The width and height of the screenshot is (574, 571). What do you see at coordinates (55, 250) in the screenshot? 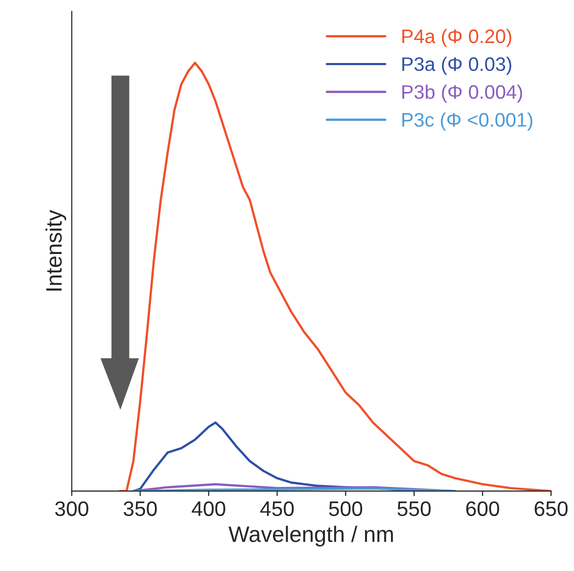
I see `y-axis-title: Intensity` at bounding box center [55, 250].